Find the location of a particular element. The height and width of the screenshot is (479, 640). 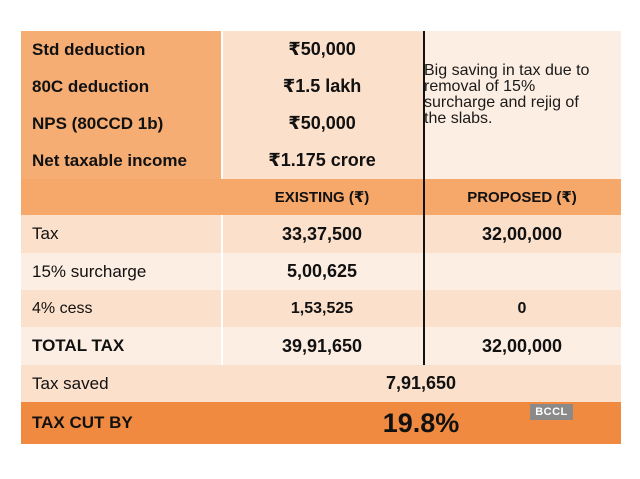

table-row: Tax 33,37,500 32,00,000 is located at coordinates (321, 234).